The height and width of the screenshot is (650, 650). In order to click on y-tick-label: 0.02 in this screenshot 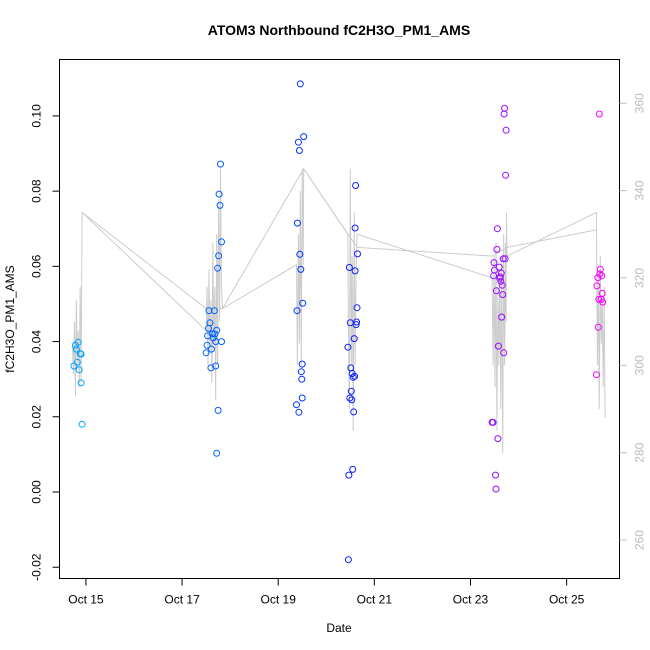, I will do `click(37, 417)`.